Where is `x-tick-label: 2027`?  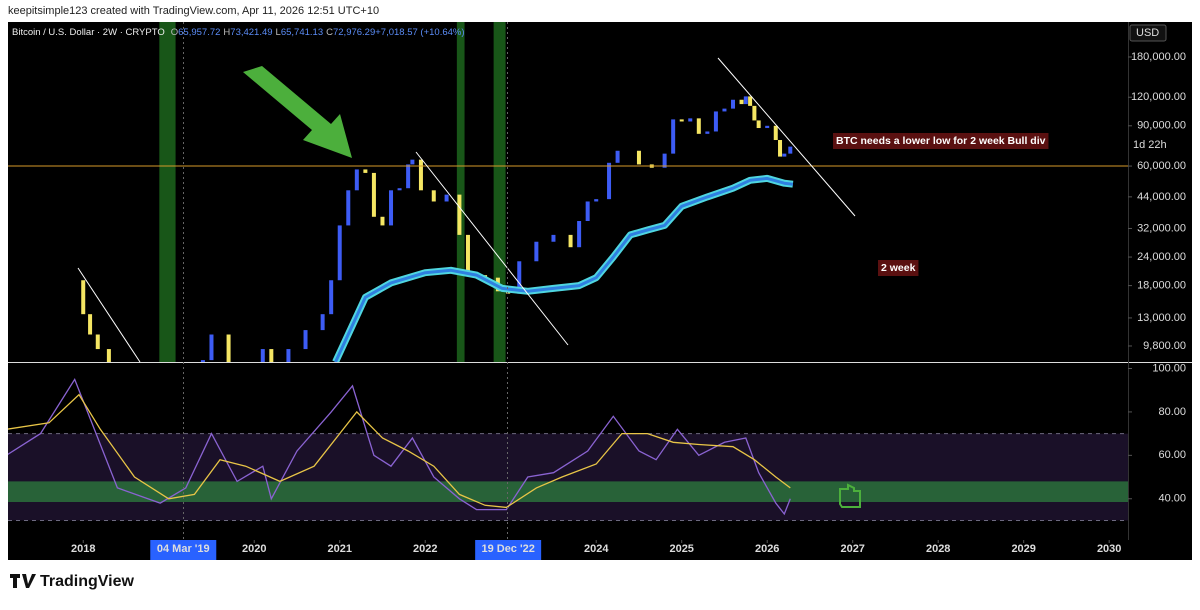
x-tick-label: 2027 is located at coordinates (852, 549).